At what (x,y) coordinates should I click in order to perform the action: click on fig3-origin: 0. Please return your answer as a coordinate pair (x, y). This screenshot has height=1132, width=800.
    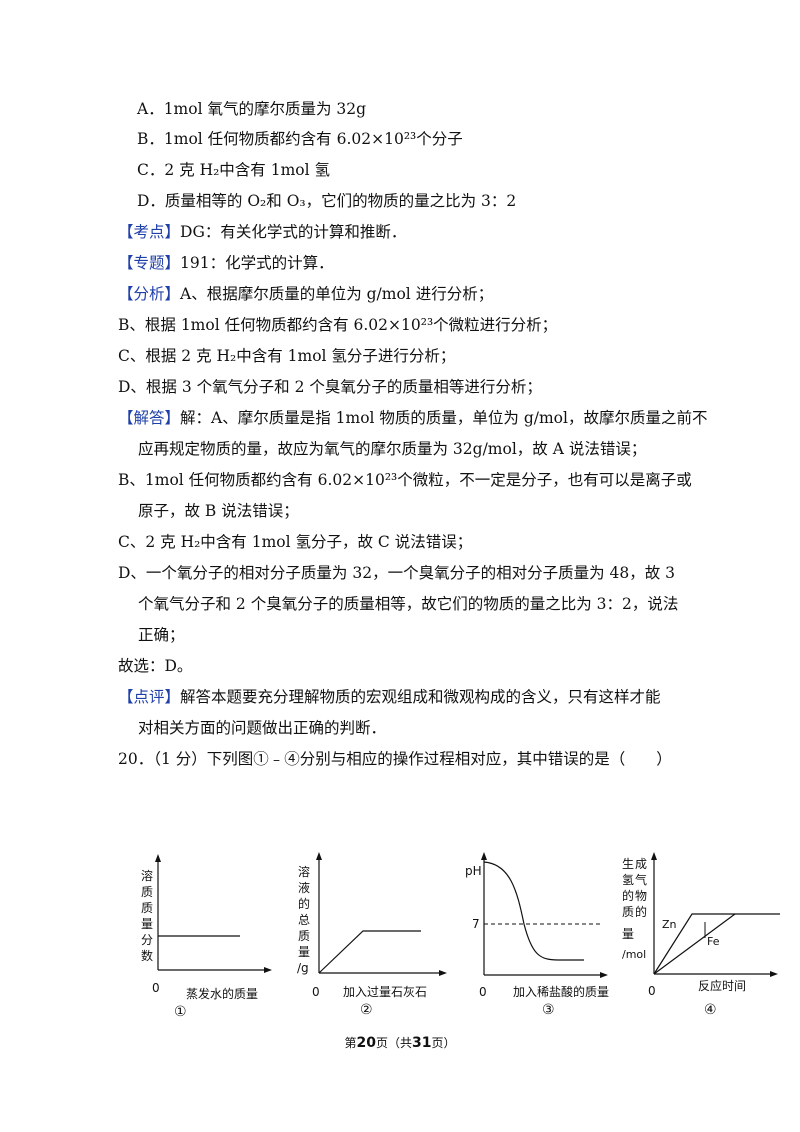
    Looking at the image, I should click on (483, 992).